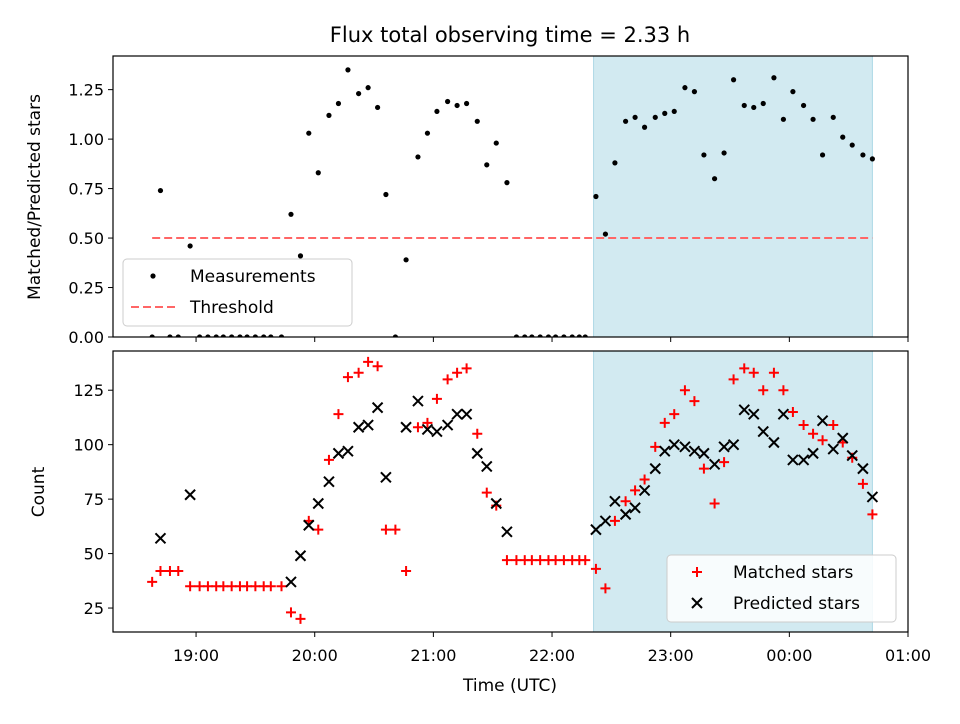  I want to click on y-tick-label: 0.00, so click(86, 337).